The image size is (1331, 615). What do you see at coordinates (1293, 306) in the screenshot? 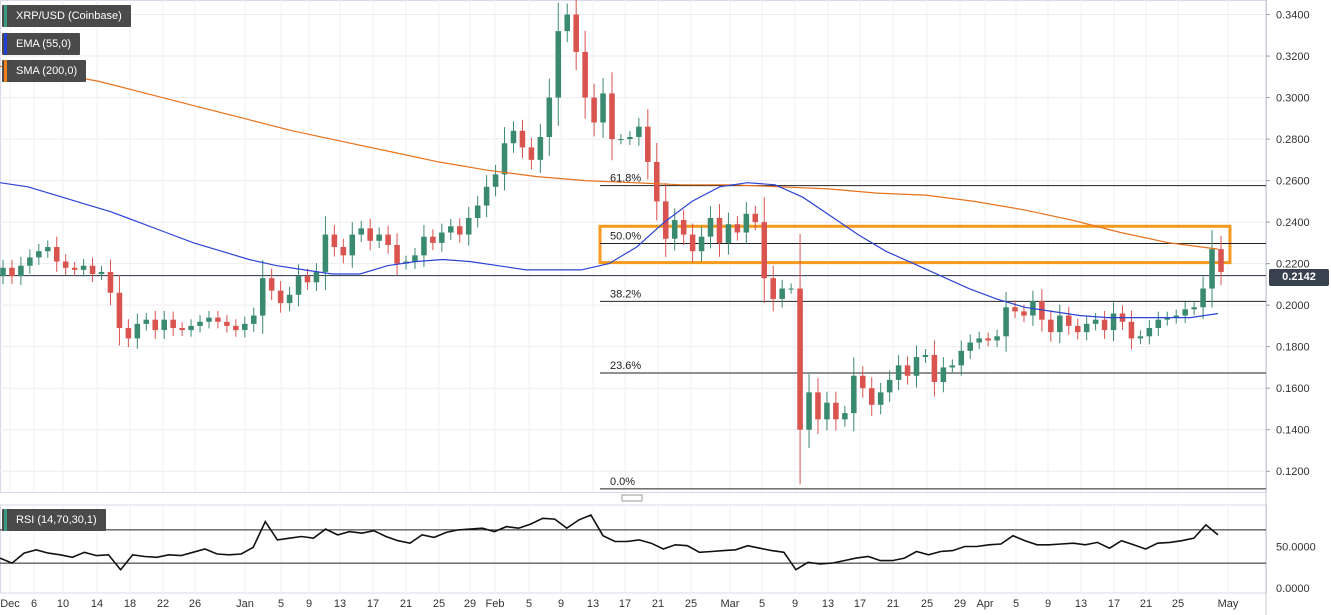
I see `y-tick-label: 0.2000` at bounding box center [1293, 306].